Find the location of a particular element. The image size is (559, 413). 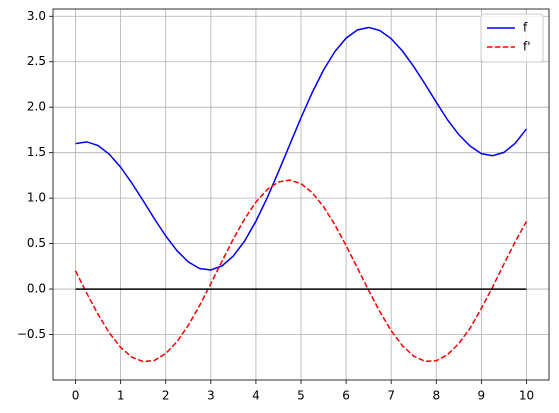

y-tick-label: 1.0 is located at coordinates (36, 198).